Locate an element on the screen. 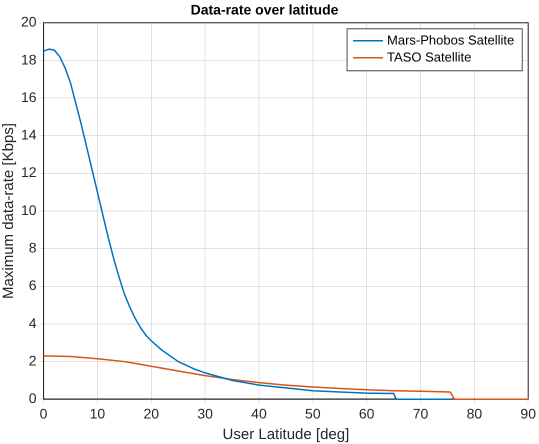 The height and width of the screenshot is (444, 539). x-tick-label: 0 is located at coordinates (44, 413).